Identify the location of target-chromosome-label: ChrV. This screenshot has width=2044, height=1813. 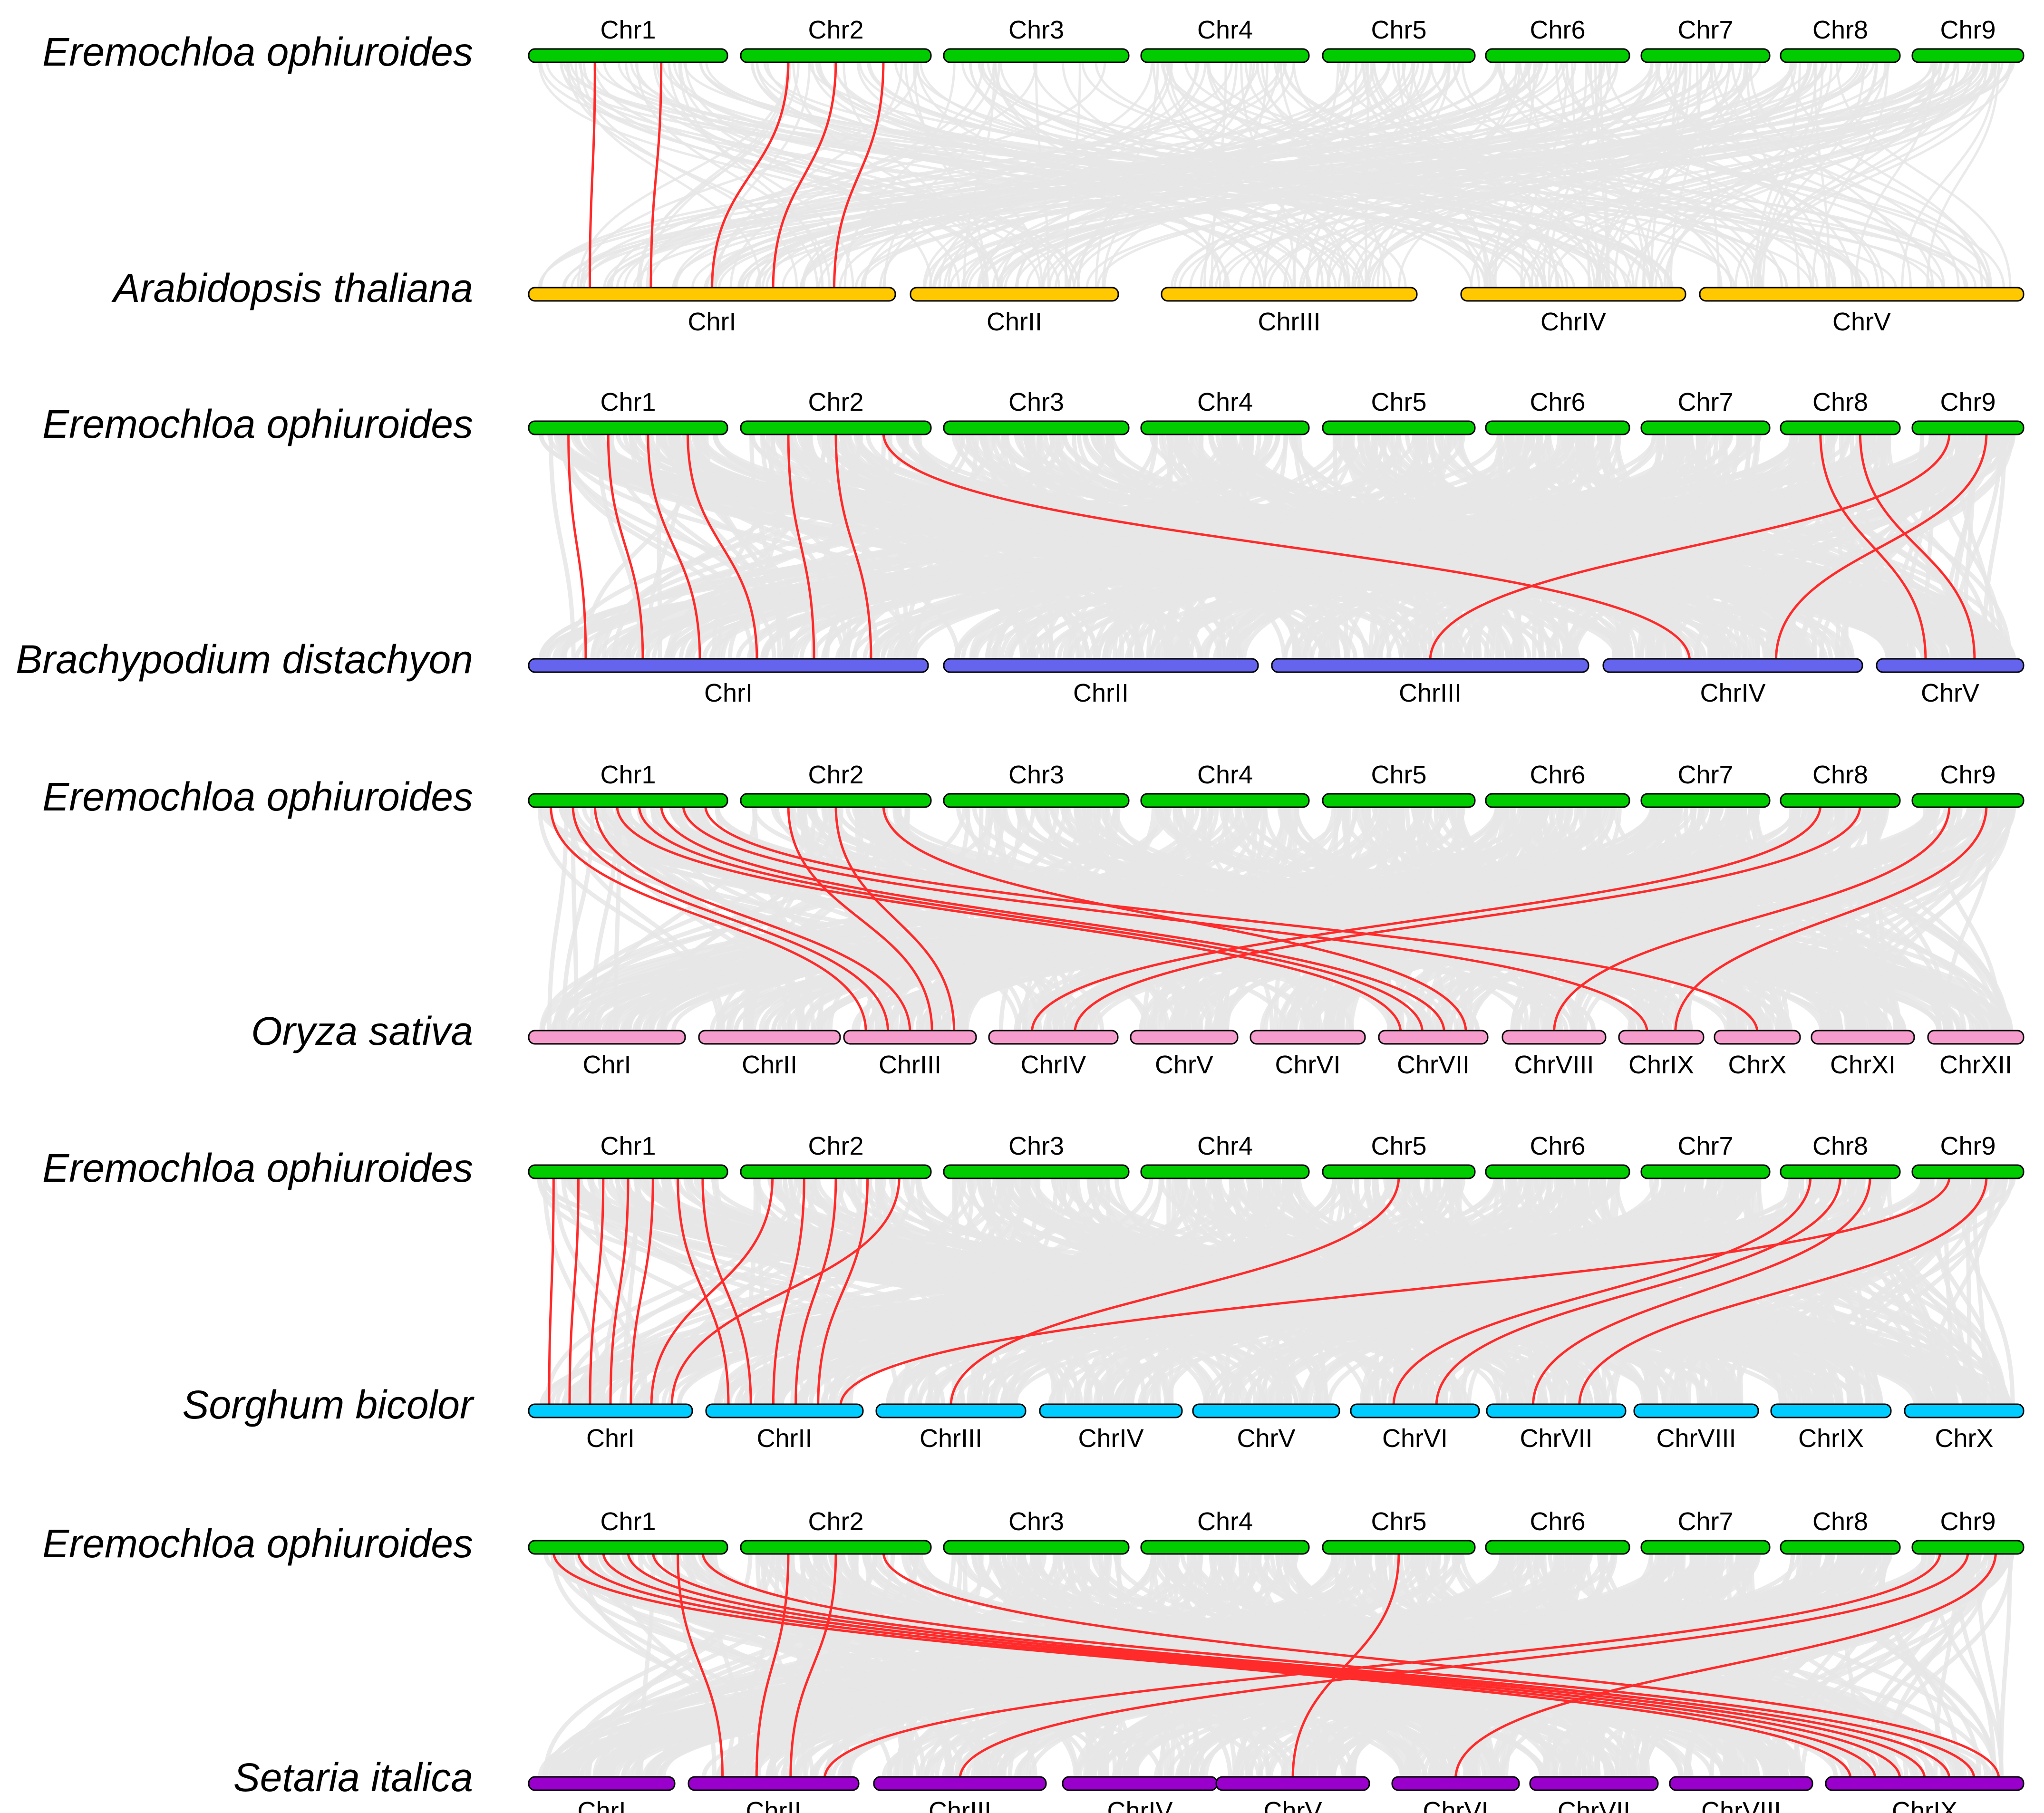
(1950, 693).